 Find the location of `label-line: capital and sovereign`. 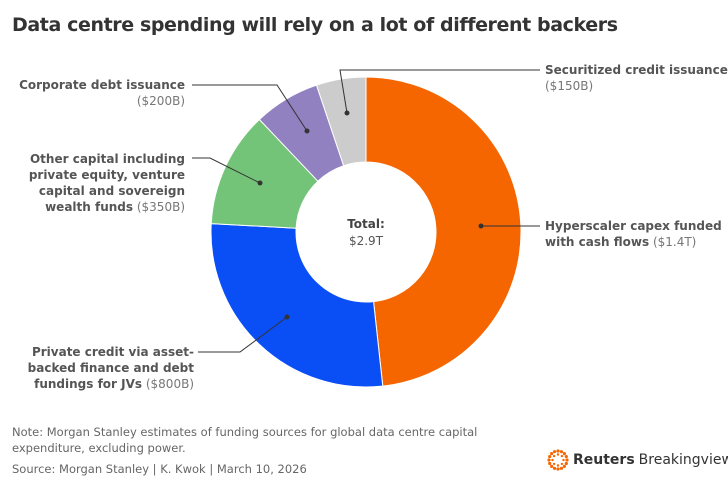

label-line: capital and sovereign is located at coordinates (111, 191).